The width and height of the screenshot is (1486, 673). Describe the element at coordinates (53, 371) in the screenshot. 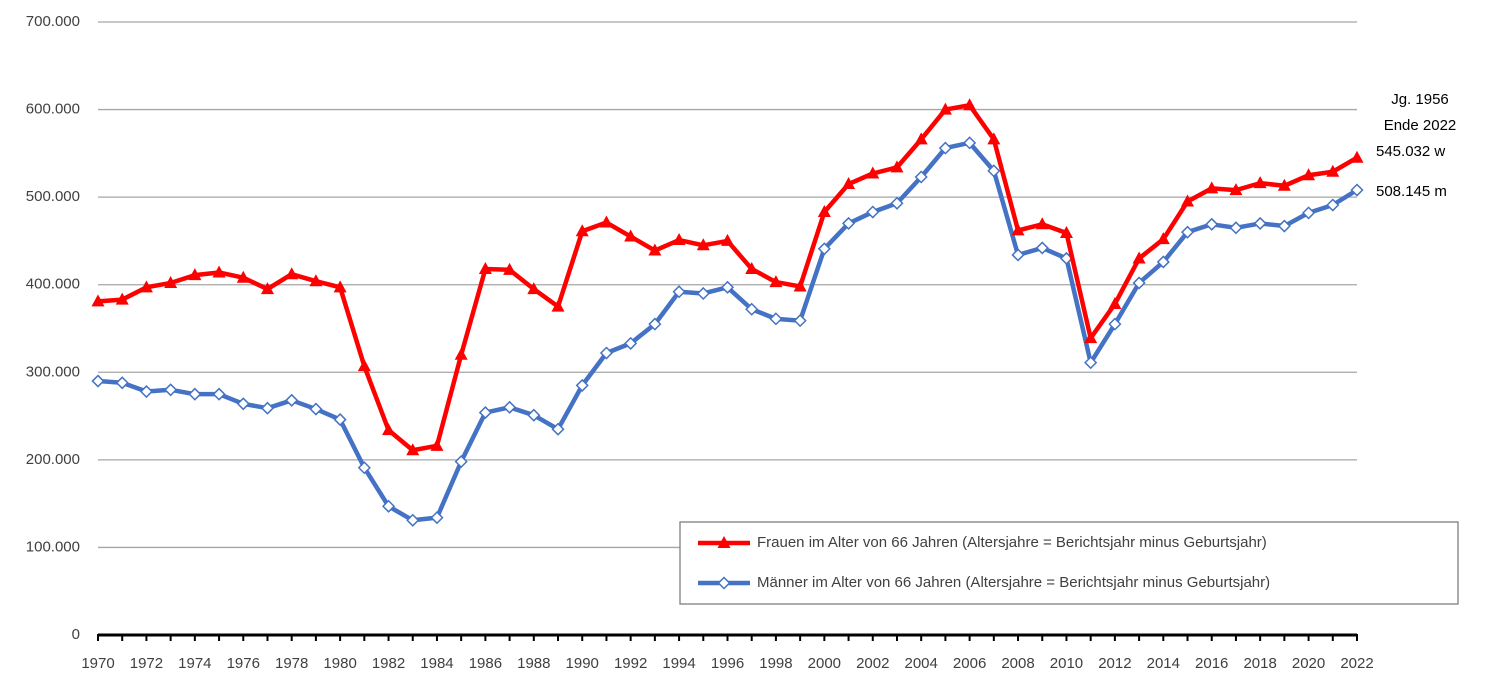

I see `y-tick-label: 300.000` at that location.